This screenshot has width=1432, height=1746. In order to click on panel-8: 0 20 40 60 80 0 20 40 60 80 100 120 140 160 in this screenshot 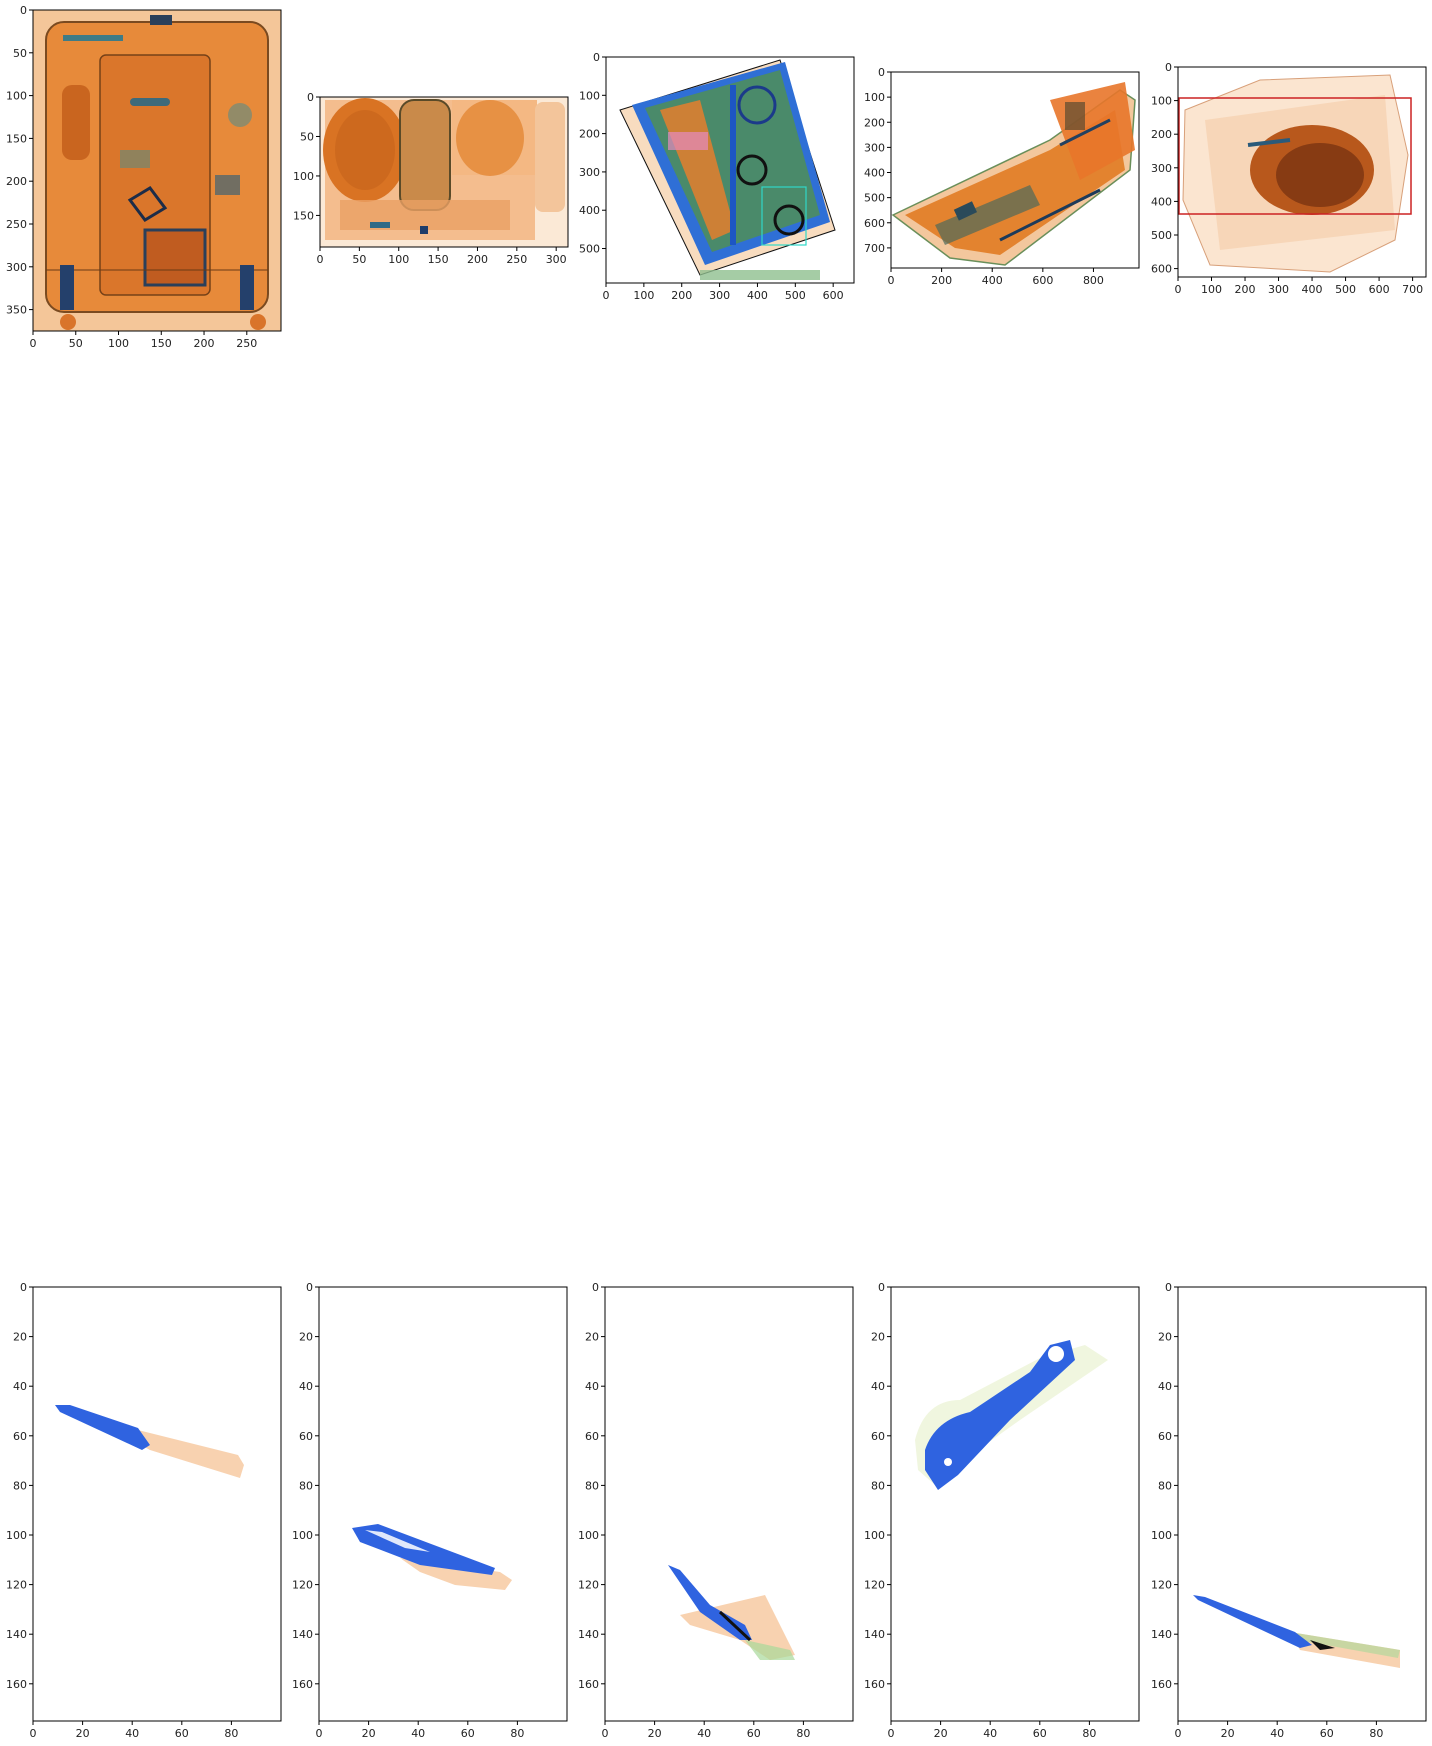, I will do `click(716, 1510)`.